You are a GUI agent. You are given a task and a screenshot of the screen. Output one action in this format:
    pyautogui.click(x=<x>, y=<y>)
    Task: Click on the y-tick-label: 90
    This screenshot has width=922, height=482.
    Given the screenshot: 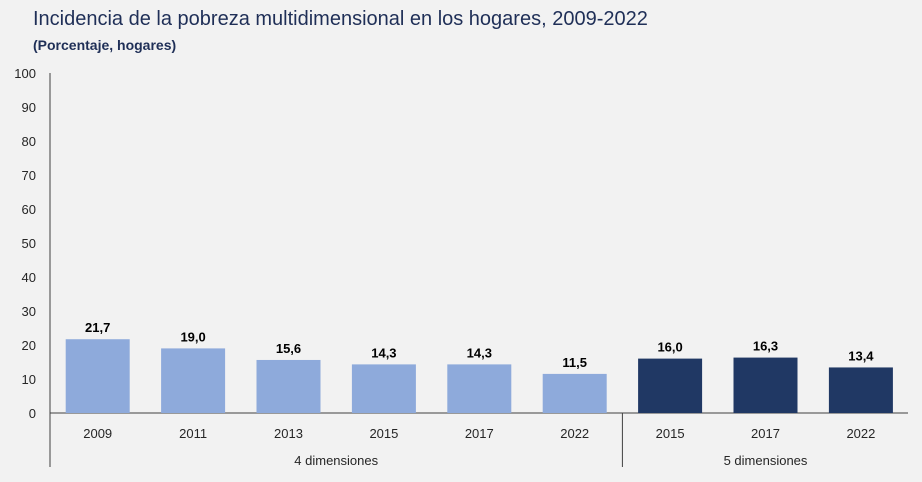 What is the action you would take?
    pyautogui.click(x=29, y=107)
    